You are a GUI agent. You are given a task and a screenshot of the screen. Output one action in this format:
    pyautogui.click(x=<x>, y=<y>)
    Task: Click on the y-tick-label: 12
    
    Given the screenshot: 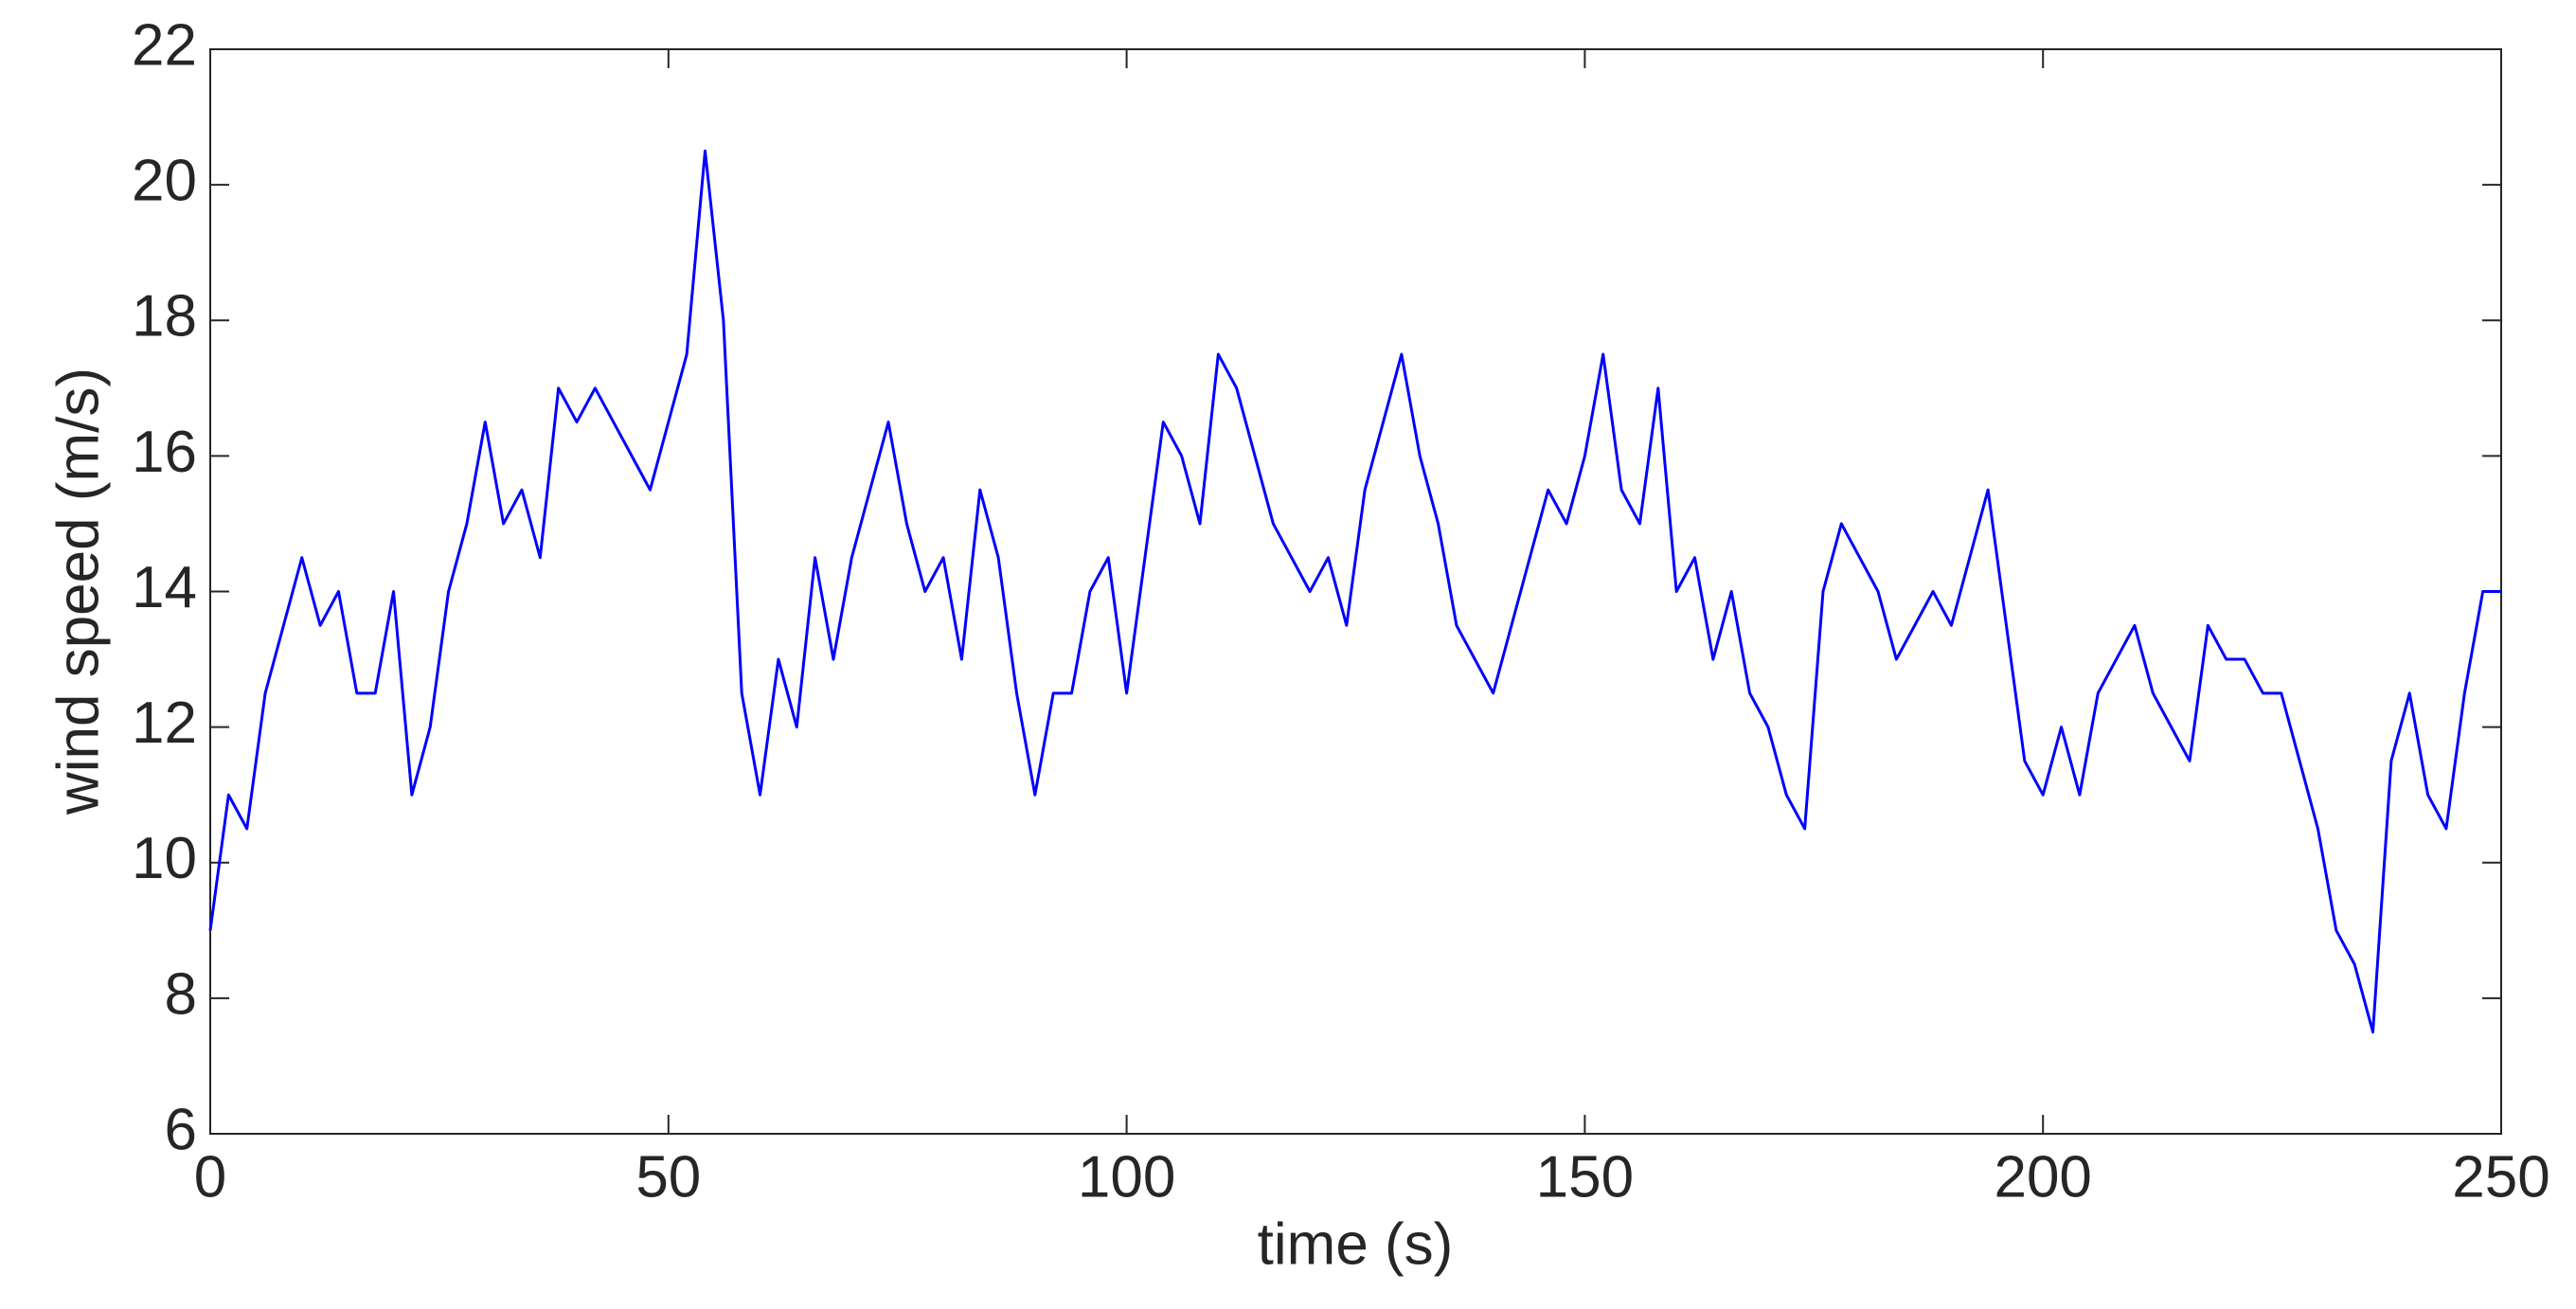 What is the action you would take?
    pyautogui.click(x=164, y=723)
    